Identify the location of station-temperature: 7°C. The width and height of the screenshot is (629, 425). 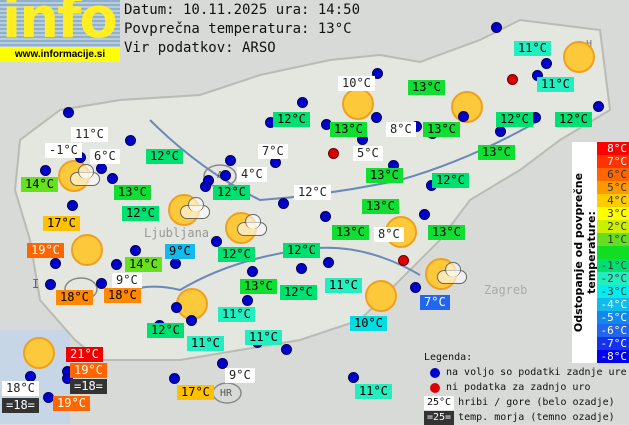
(435, 302).